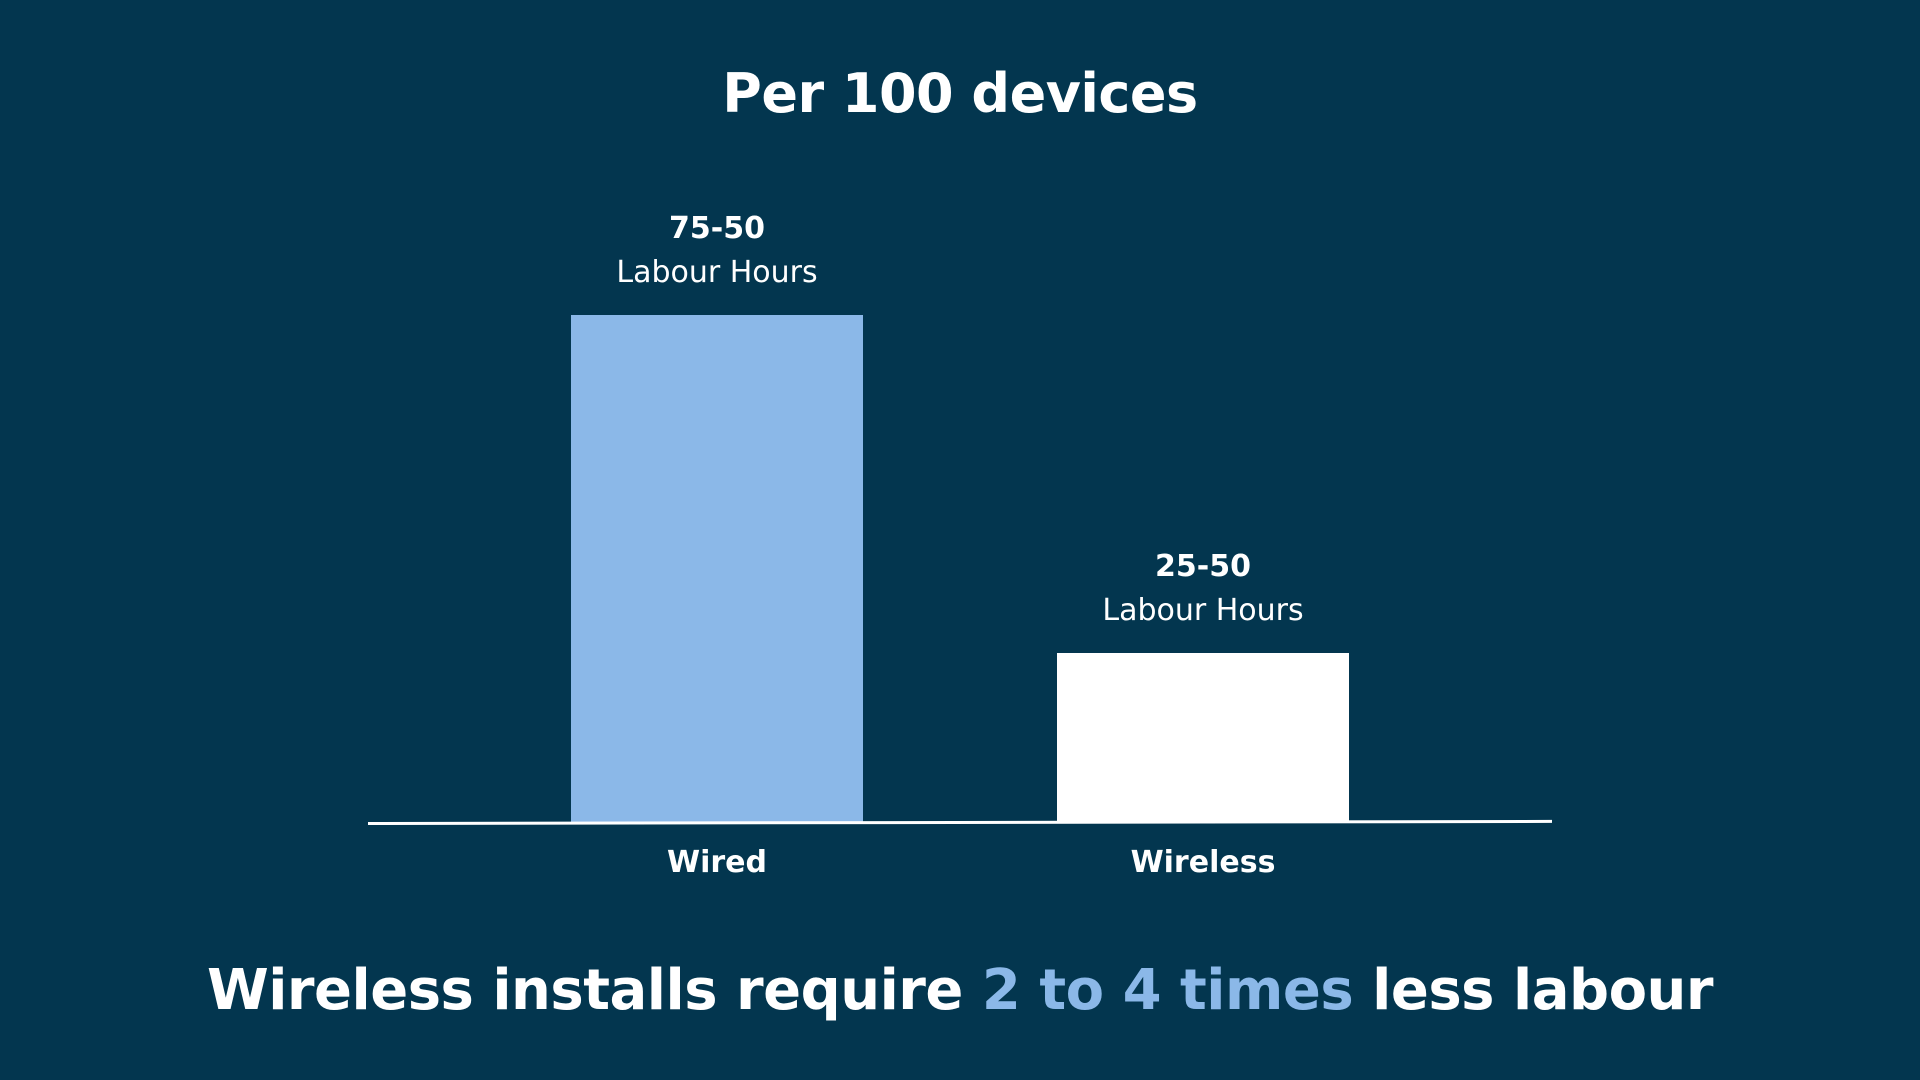 The width and height of the screenshot is (1920, 1080). What do you see at coordinates (717, 272) in the screenshot?
I see `bar-unit-label-wired: Labour Hours` at bounding box center [717, 272].